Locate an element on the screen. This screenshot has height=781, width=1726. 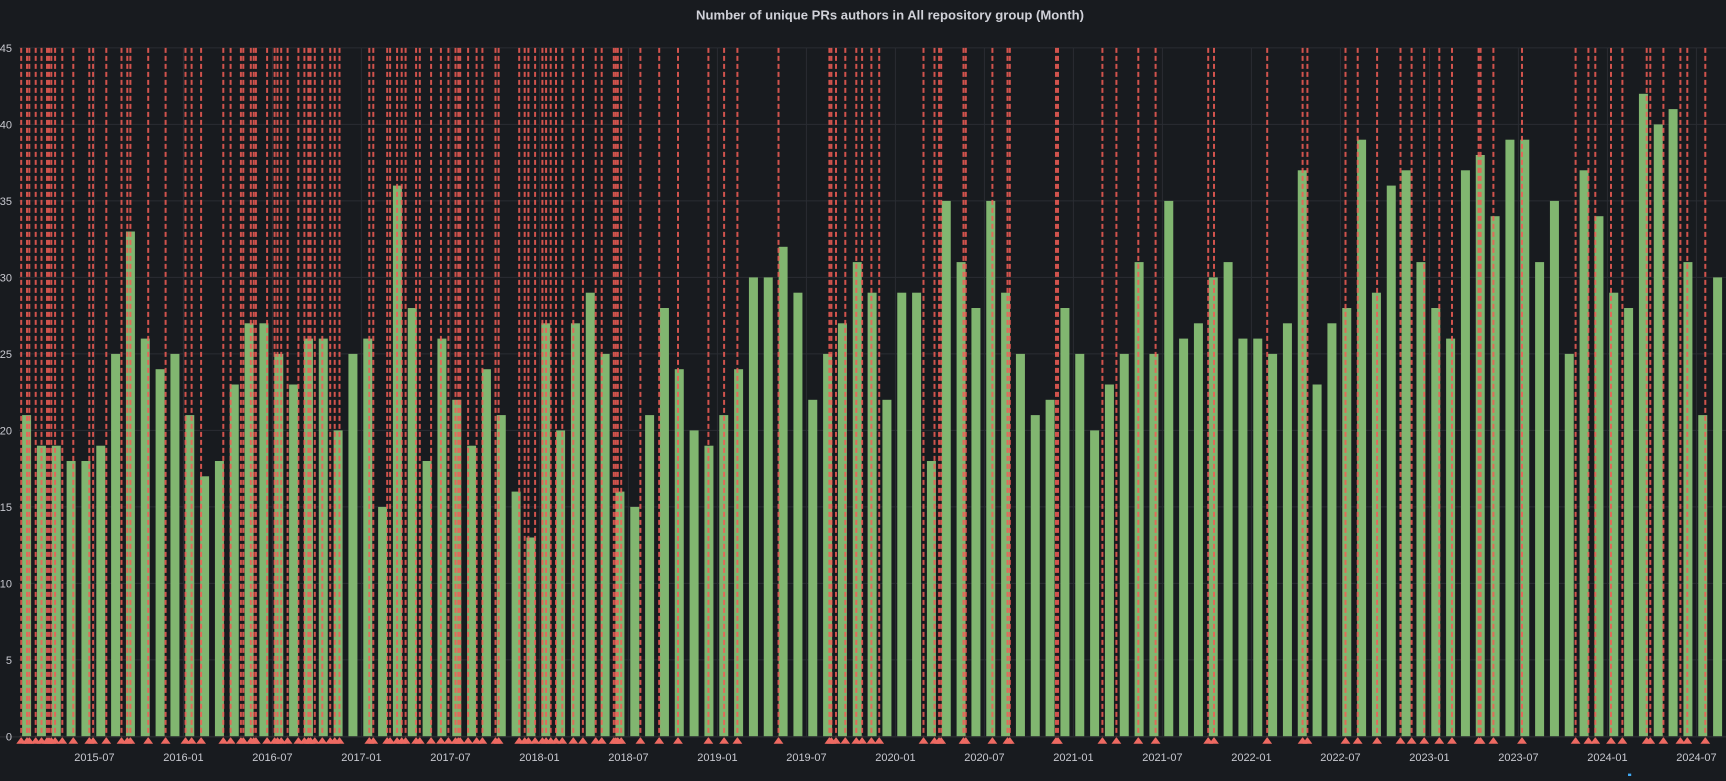
svg-text: 2019-01 is located at coordinates (717, 758).